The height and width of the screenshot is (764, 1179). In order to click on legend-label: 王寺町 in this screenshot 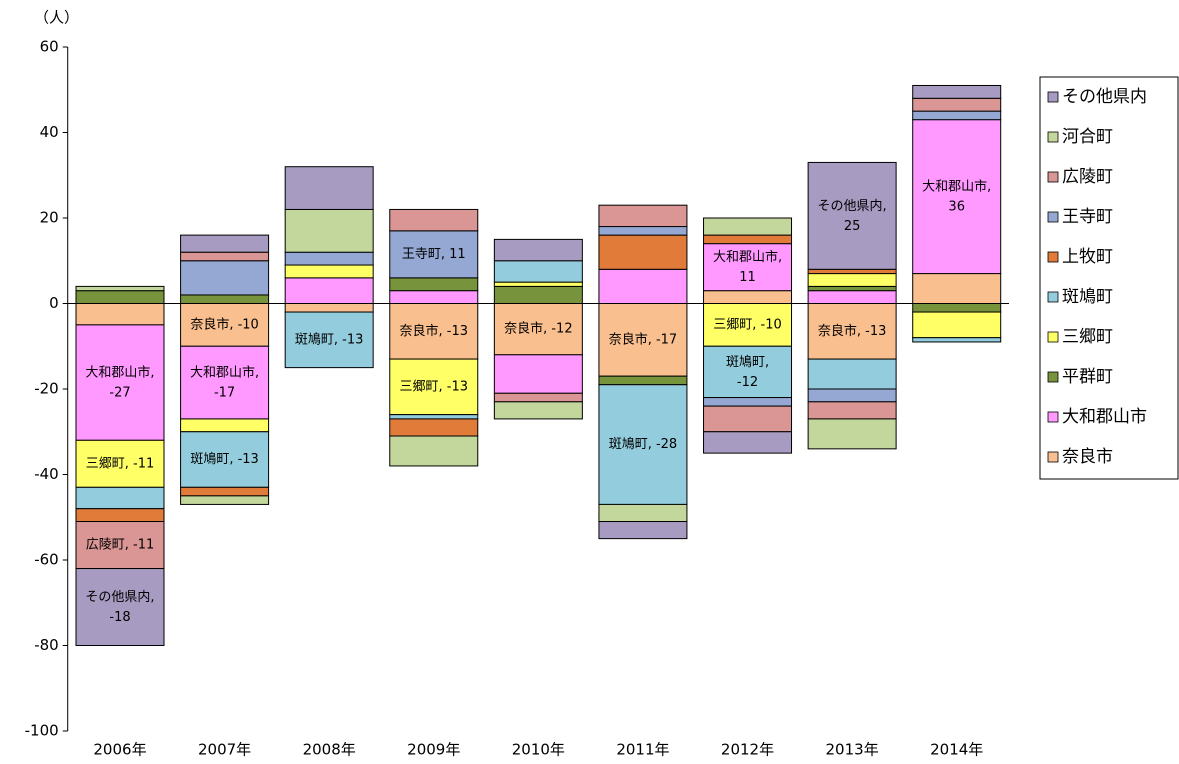, I will do `click(1087, 217)`.